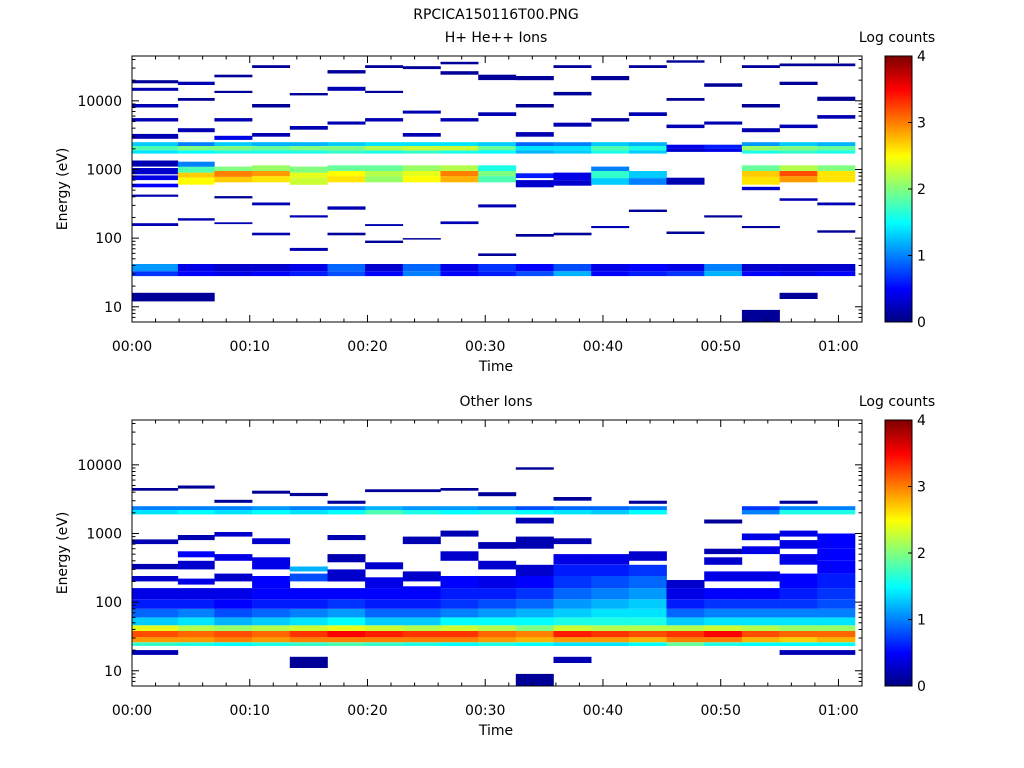 This screenshot has height=768, width=1024. I want to click on figure-title: RPCICA150116T00.PNG, so click(495, 15).